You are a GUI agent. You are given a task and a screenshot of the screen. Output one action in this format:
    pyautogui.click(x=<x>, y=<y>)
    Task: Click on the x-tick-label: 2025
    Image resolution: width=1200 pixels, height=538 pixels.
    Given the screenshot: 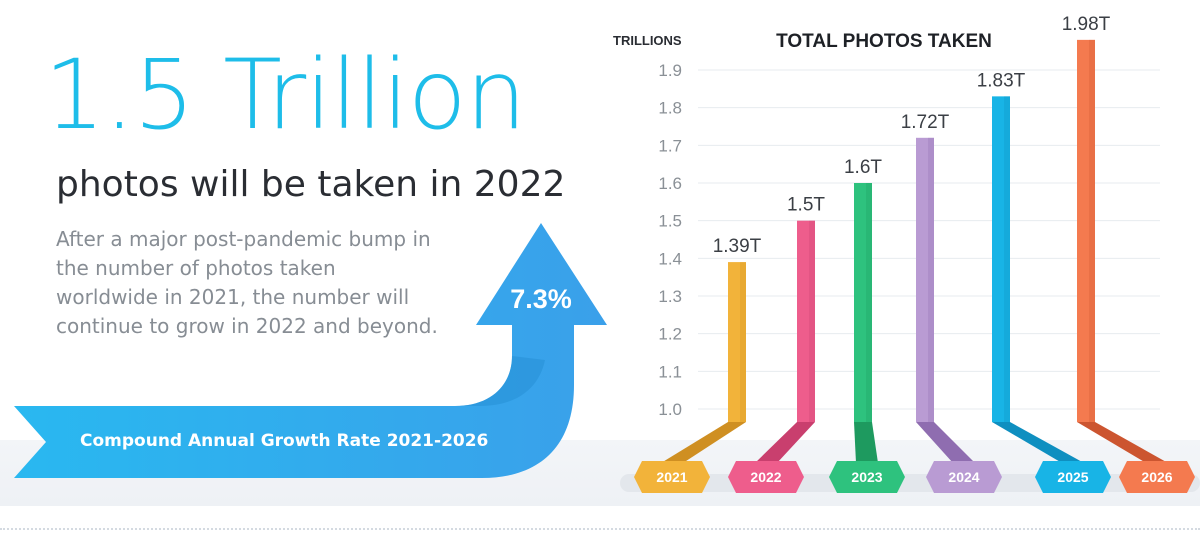 What is the action you would take?
    pyautogui.click(x=1072, y=477)
    